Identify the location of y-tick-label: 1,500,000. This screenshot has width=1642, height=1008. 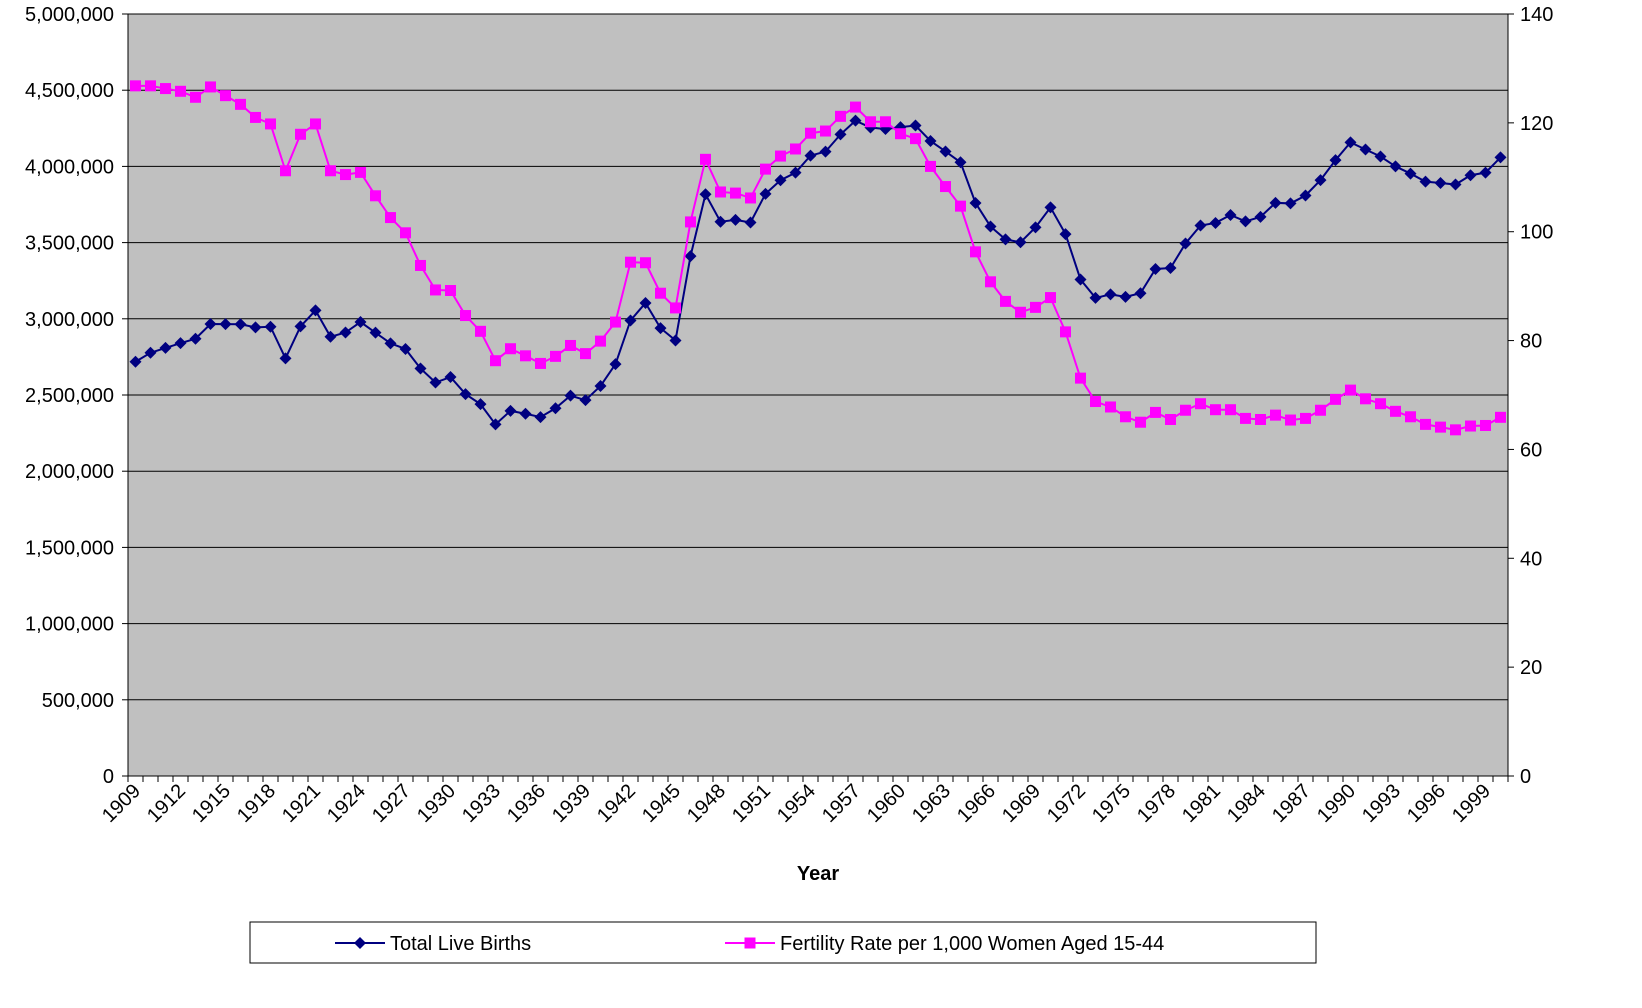
(69, 548).